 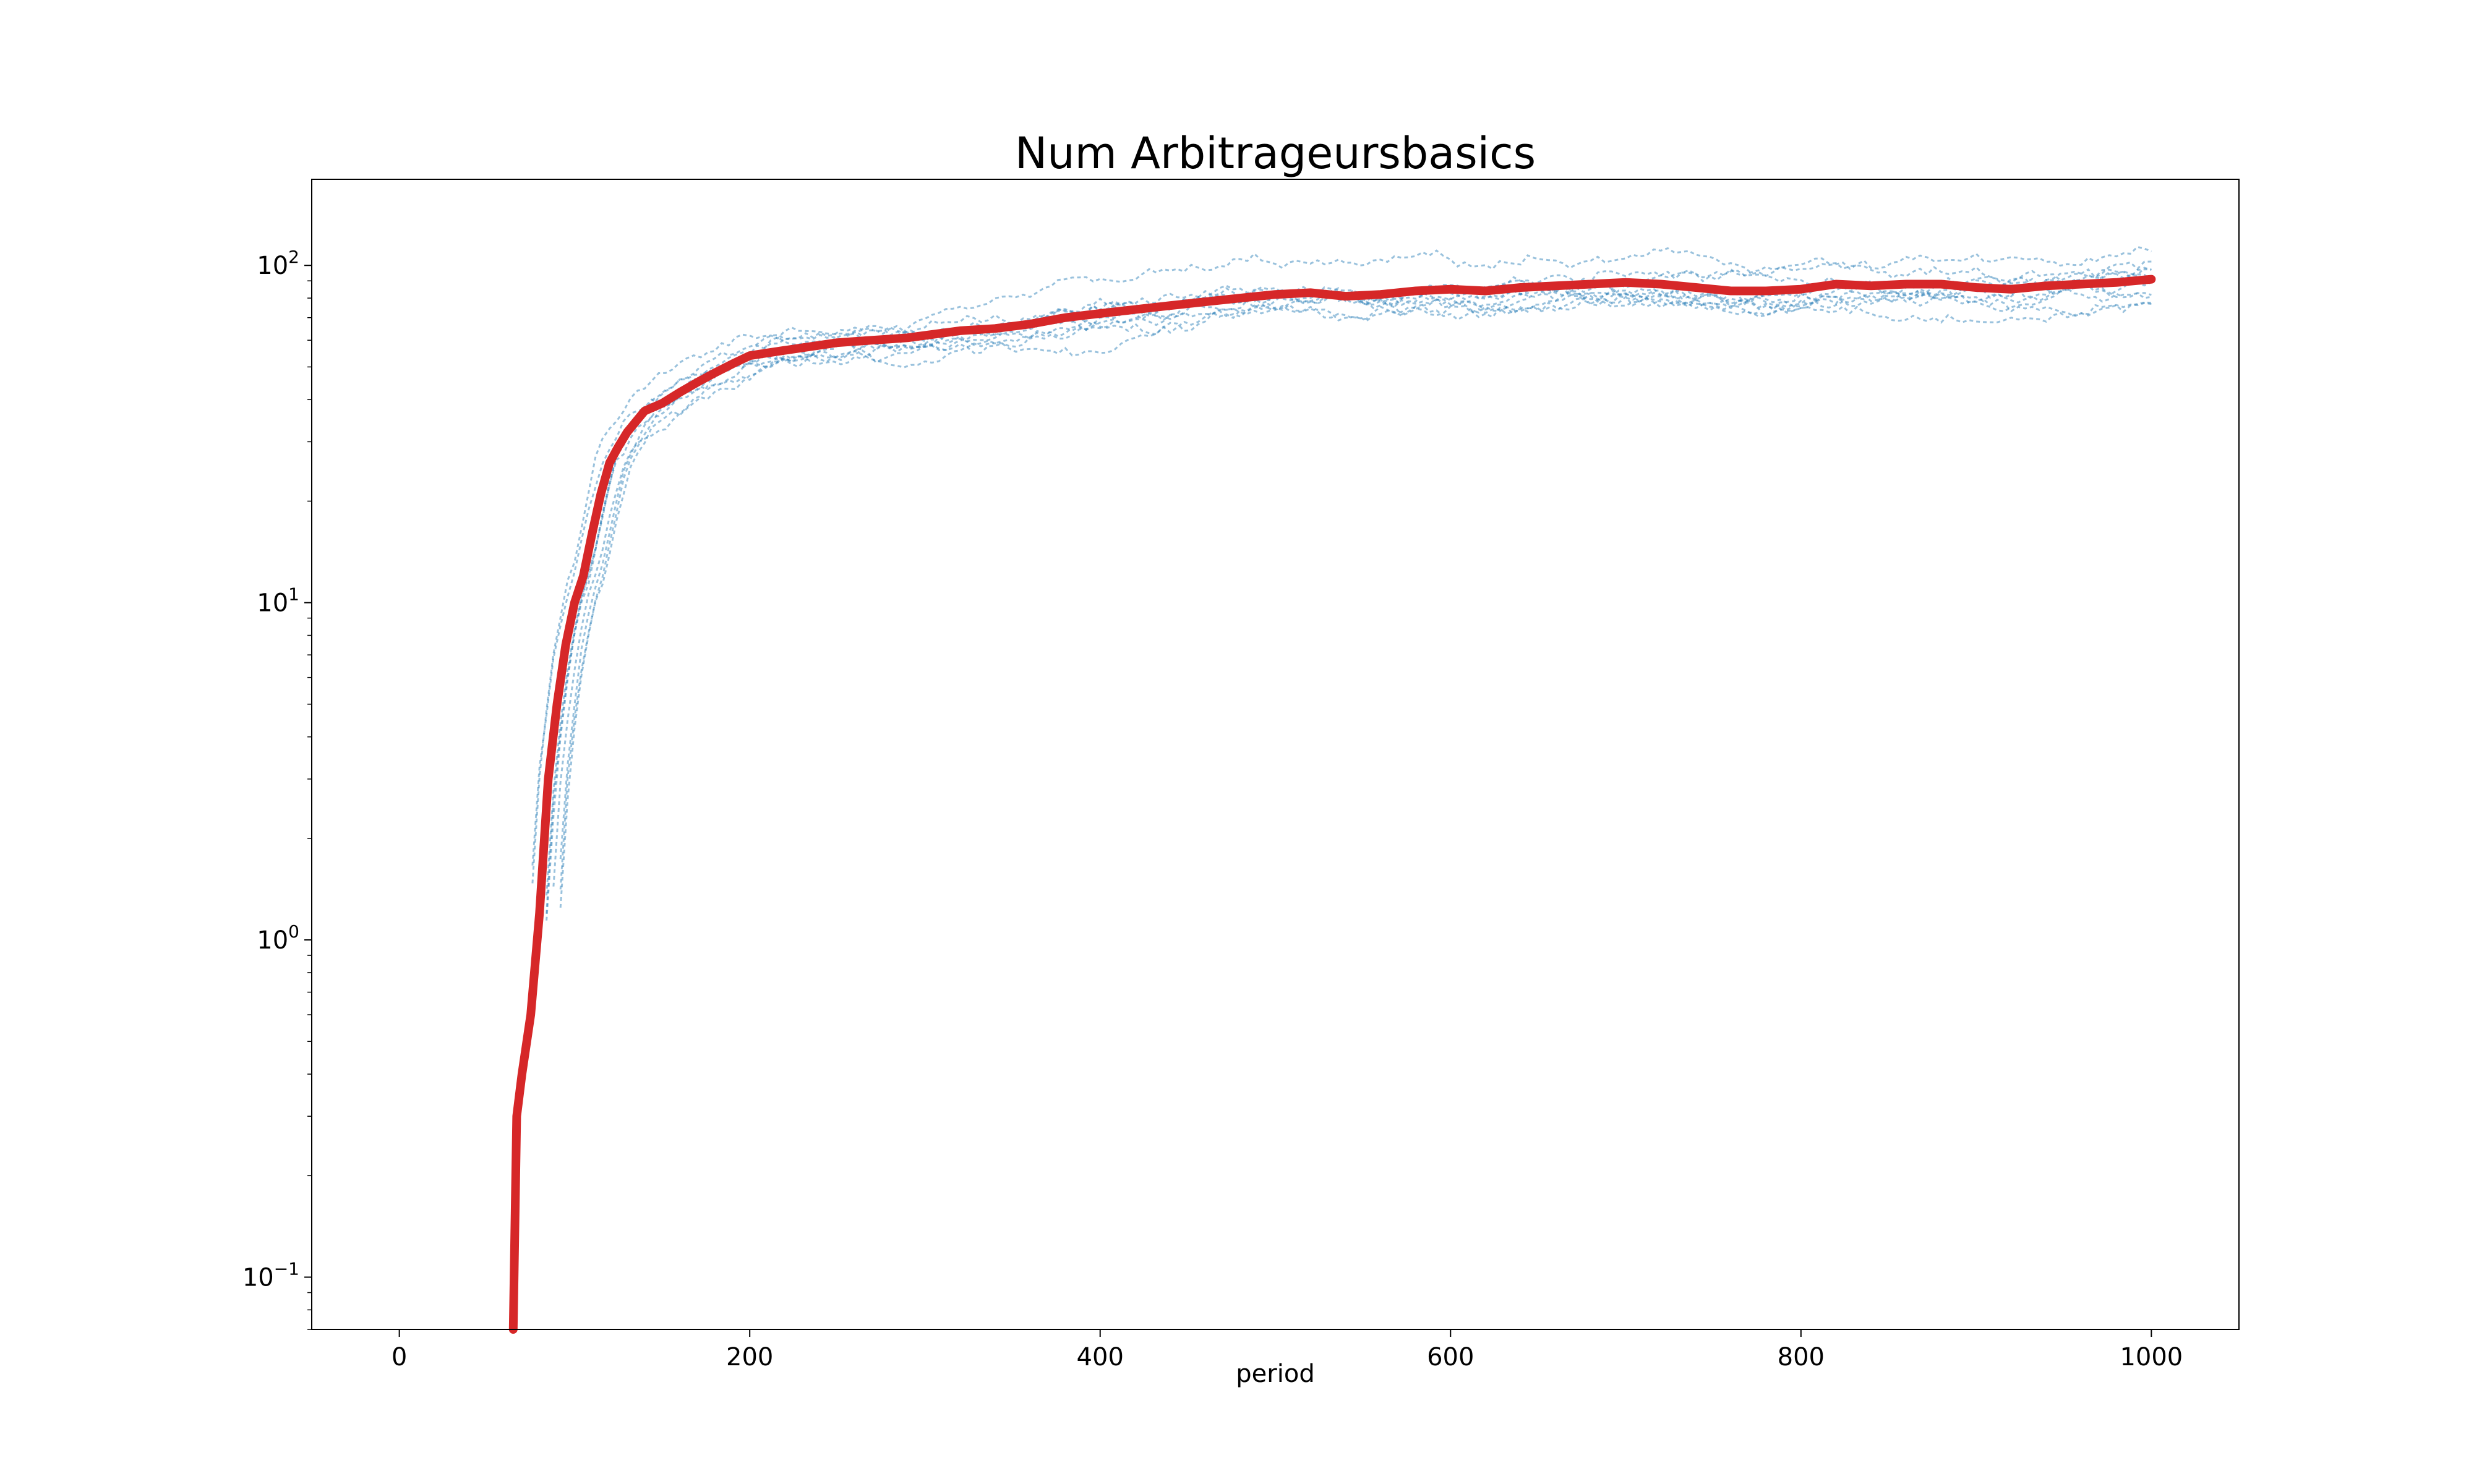 What do you see at coordinates (1100, 1357) in the screenshot?
I see `x-tick-label: 400` at bounding box center [1100, 1357].